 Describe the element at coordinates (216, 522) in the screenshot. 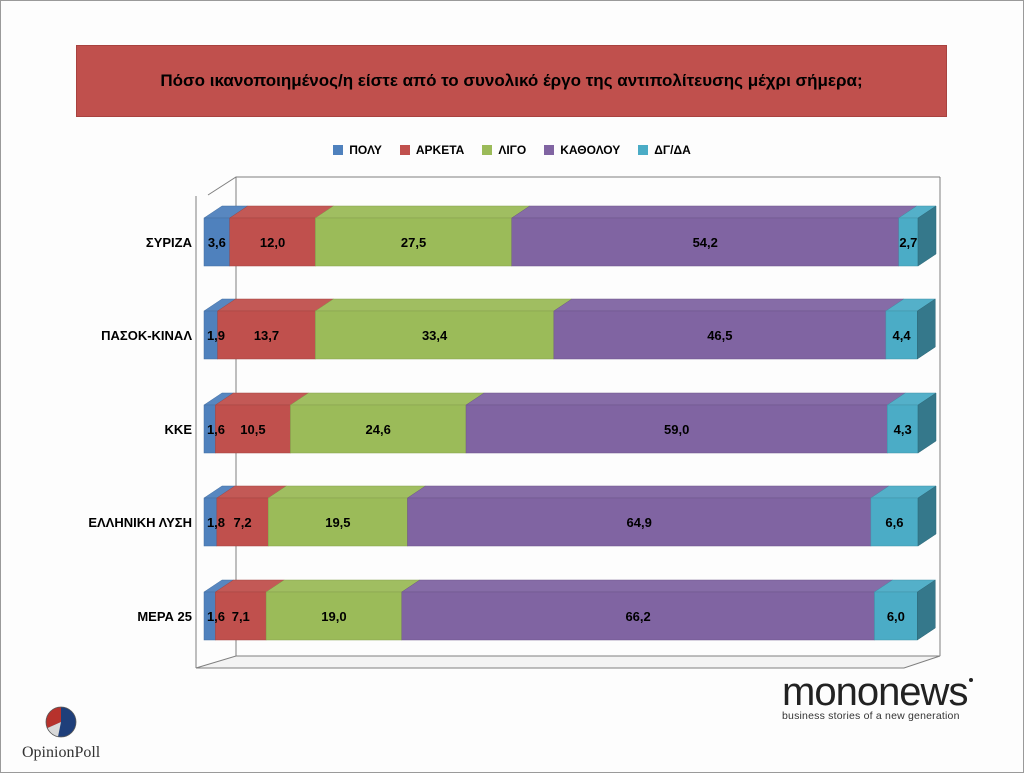

I see `data-label: 1,8` at that location.